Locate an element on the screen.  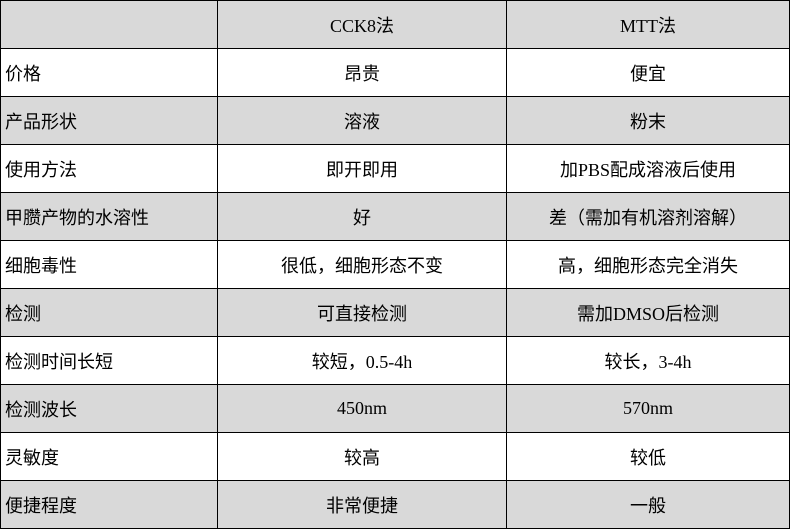
table-cell: 便宜 is located at coordinates (648, 72).